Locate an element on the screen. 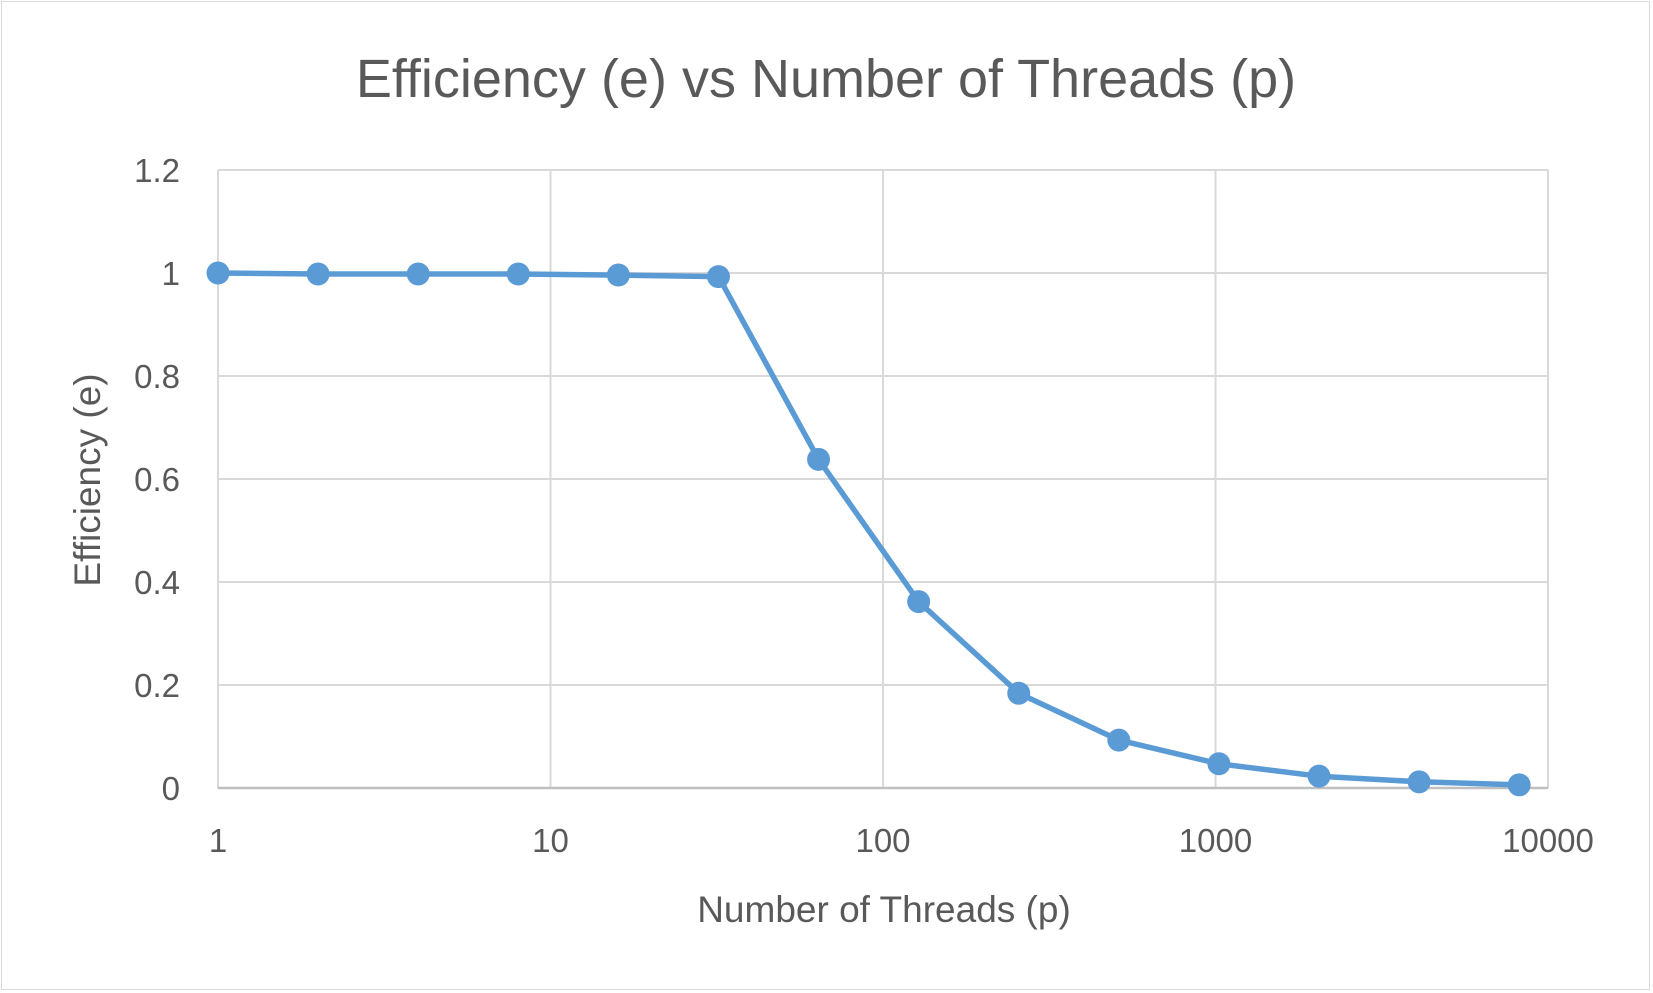 The height and width of the screenshot is (993, 1653). x-tick-label: 100 is located at coordinates (882, 840).